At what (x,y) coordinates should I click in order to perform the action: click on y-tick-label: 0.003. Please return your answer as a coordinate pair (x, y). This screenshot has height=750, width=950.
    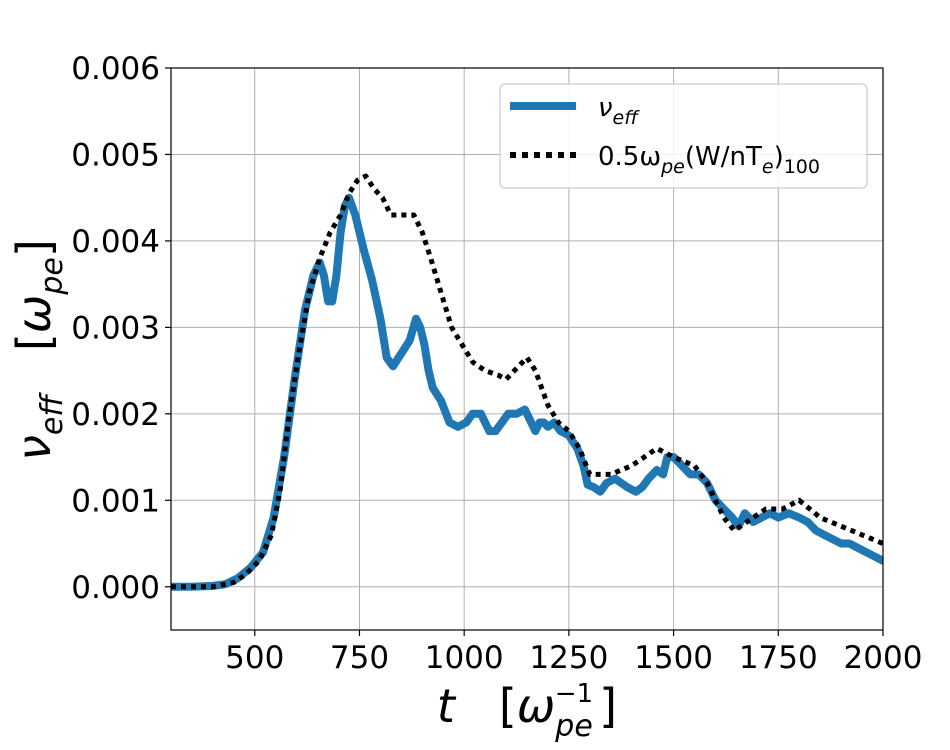
    Looking at the image, I should click on (115, 328).